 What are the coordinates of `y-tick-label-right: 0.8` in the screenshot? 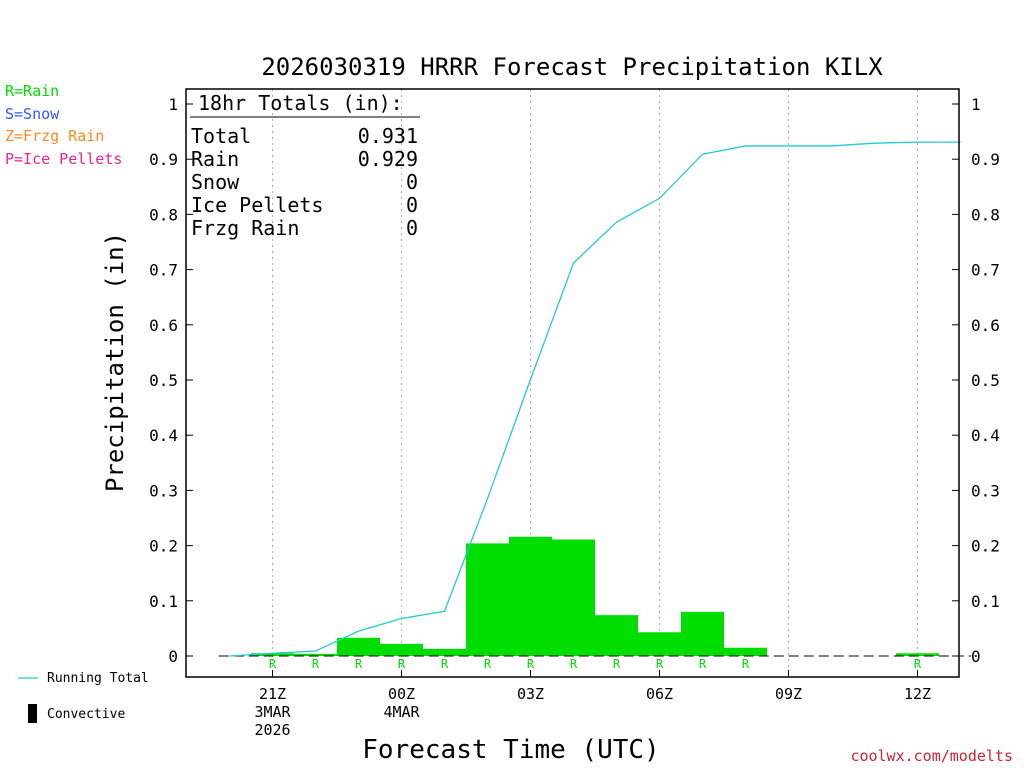 It's located at (985, 214).